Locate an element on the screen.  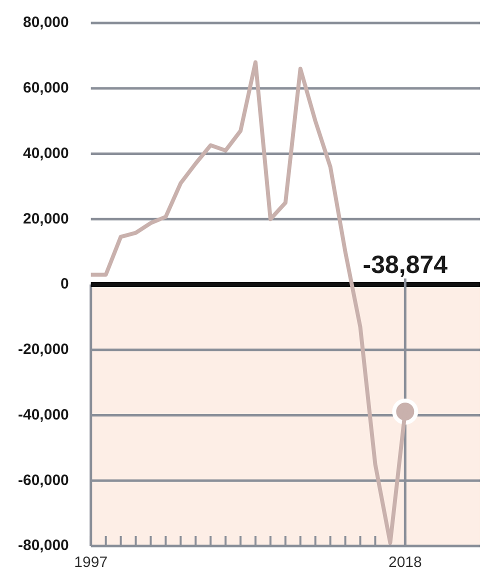
y-tick-label: -20,000 is located at coordinates (43, 349).